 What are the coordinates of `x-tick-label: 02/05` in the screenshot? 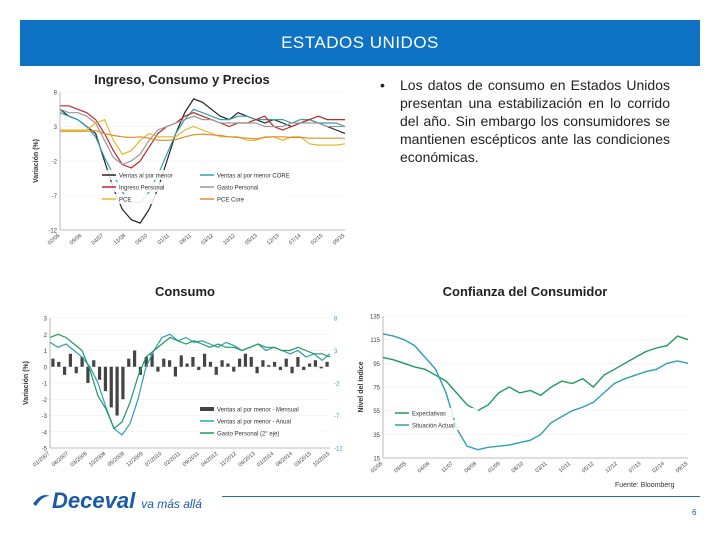 It's located at (377, 467).